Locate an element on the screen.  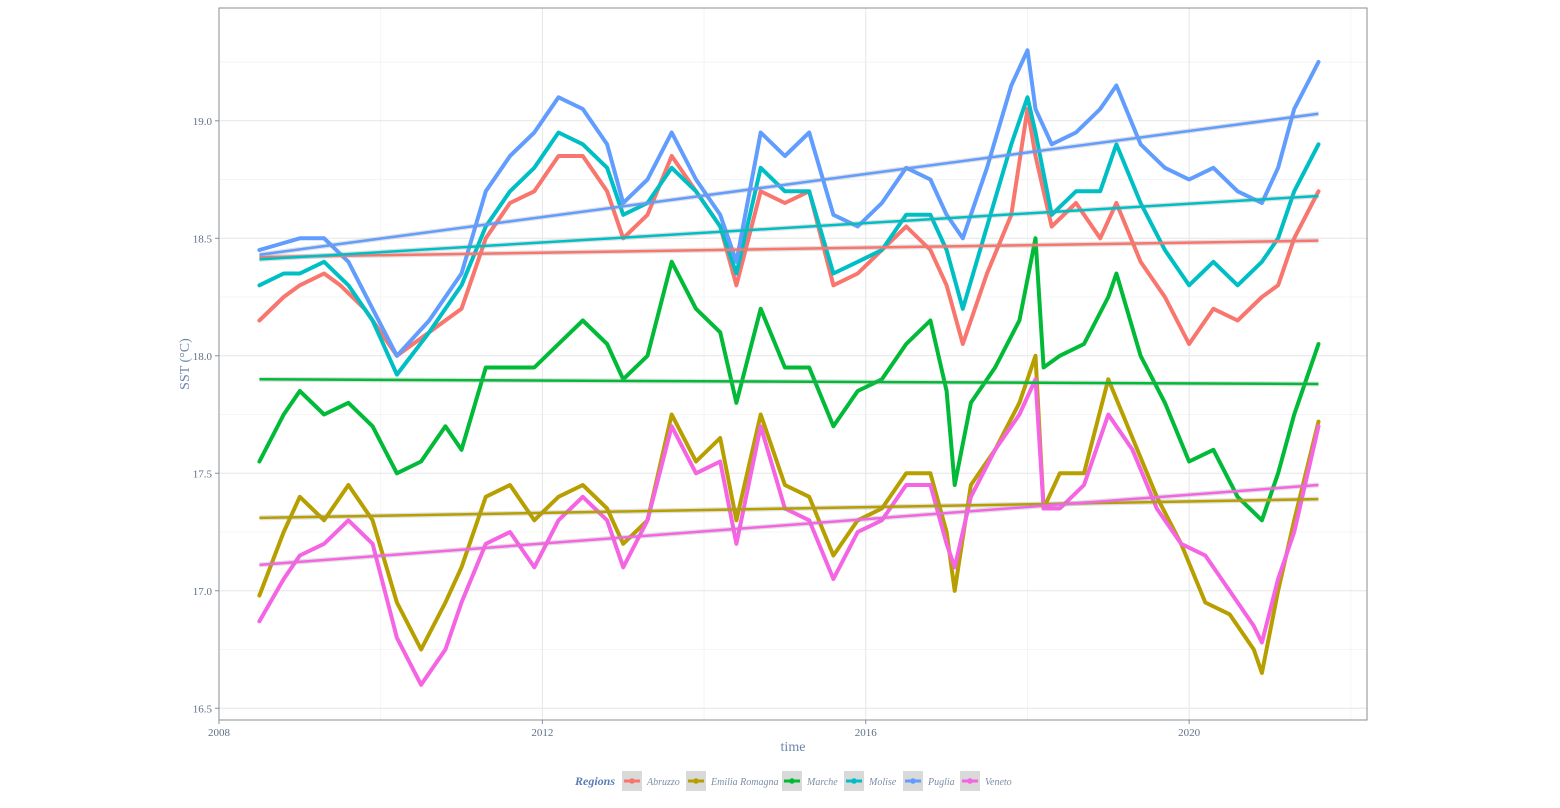
legend-label-marche: Marche is located at coordinates (822, 782).